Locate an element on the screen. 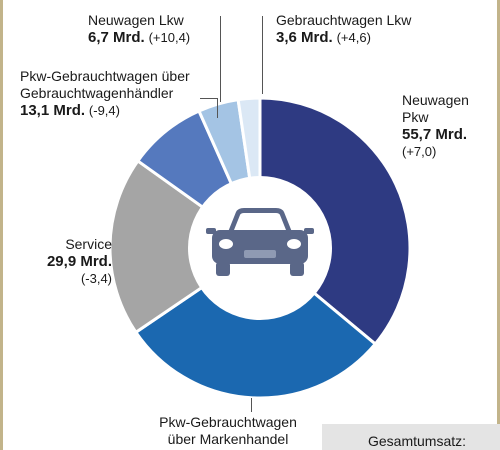 This screenshot has height=450, width=500. slice-name-line: Neuwagen is located at coordinates (435, 100).